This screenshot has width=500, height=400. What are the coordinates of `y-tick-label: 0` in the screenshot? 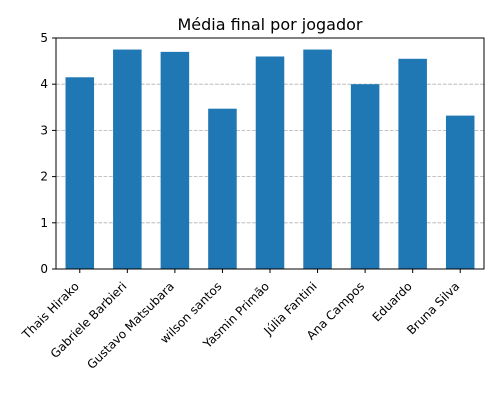 It's located at (44, 269).